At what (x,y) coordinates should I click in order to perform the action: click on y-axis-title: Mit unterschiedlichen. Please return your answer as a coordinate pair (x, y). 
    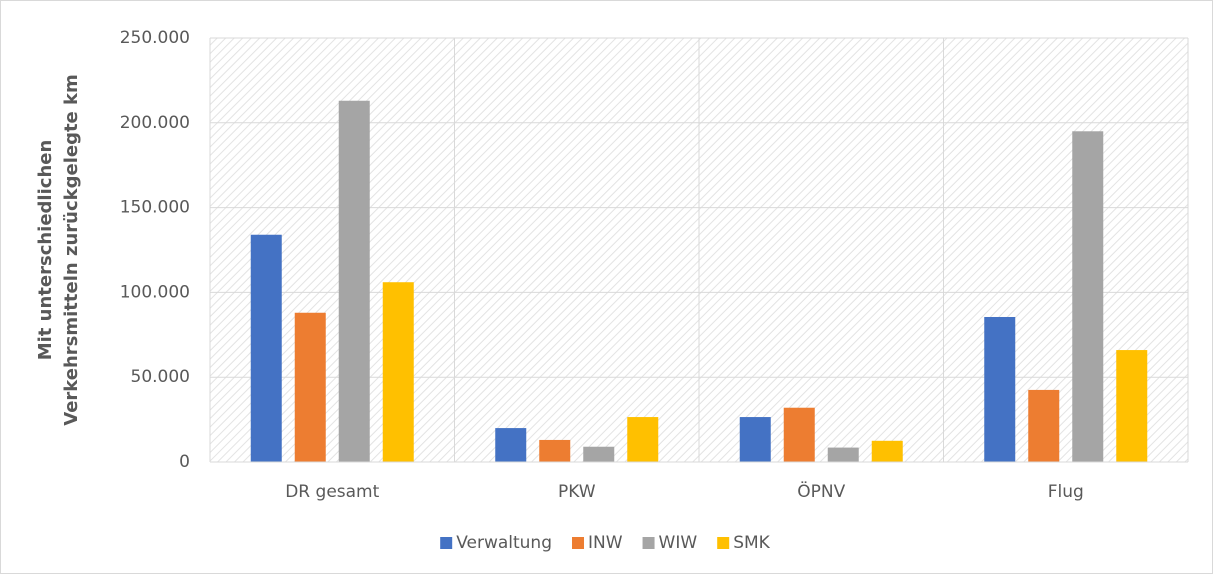
    Looking at the image, I should click on (45, 250).